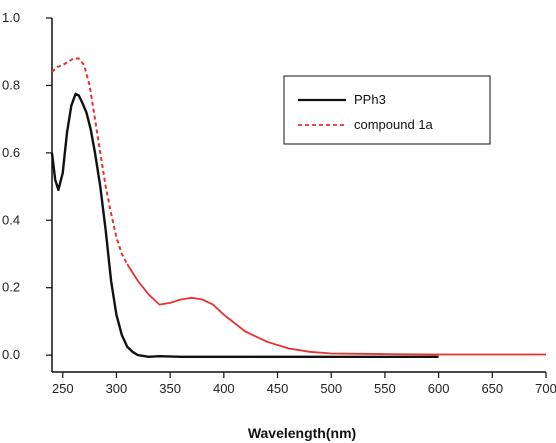  Describe the element at coordinates (11, 17) in the screenshot. I see `y-tick-label: 1.0` at that location.